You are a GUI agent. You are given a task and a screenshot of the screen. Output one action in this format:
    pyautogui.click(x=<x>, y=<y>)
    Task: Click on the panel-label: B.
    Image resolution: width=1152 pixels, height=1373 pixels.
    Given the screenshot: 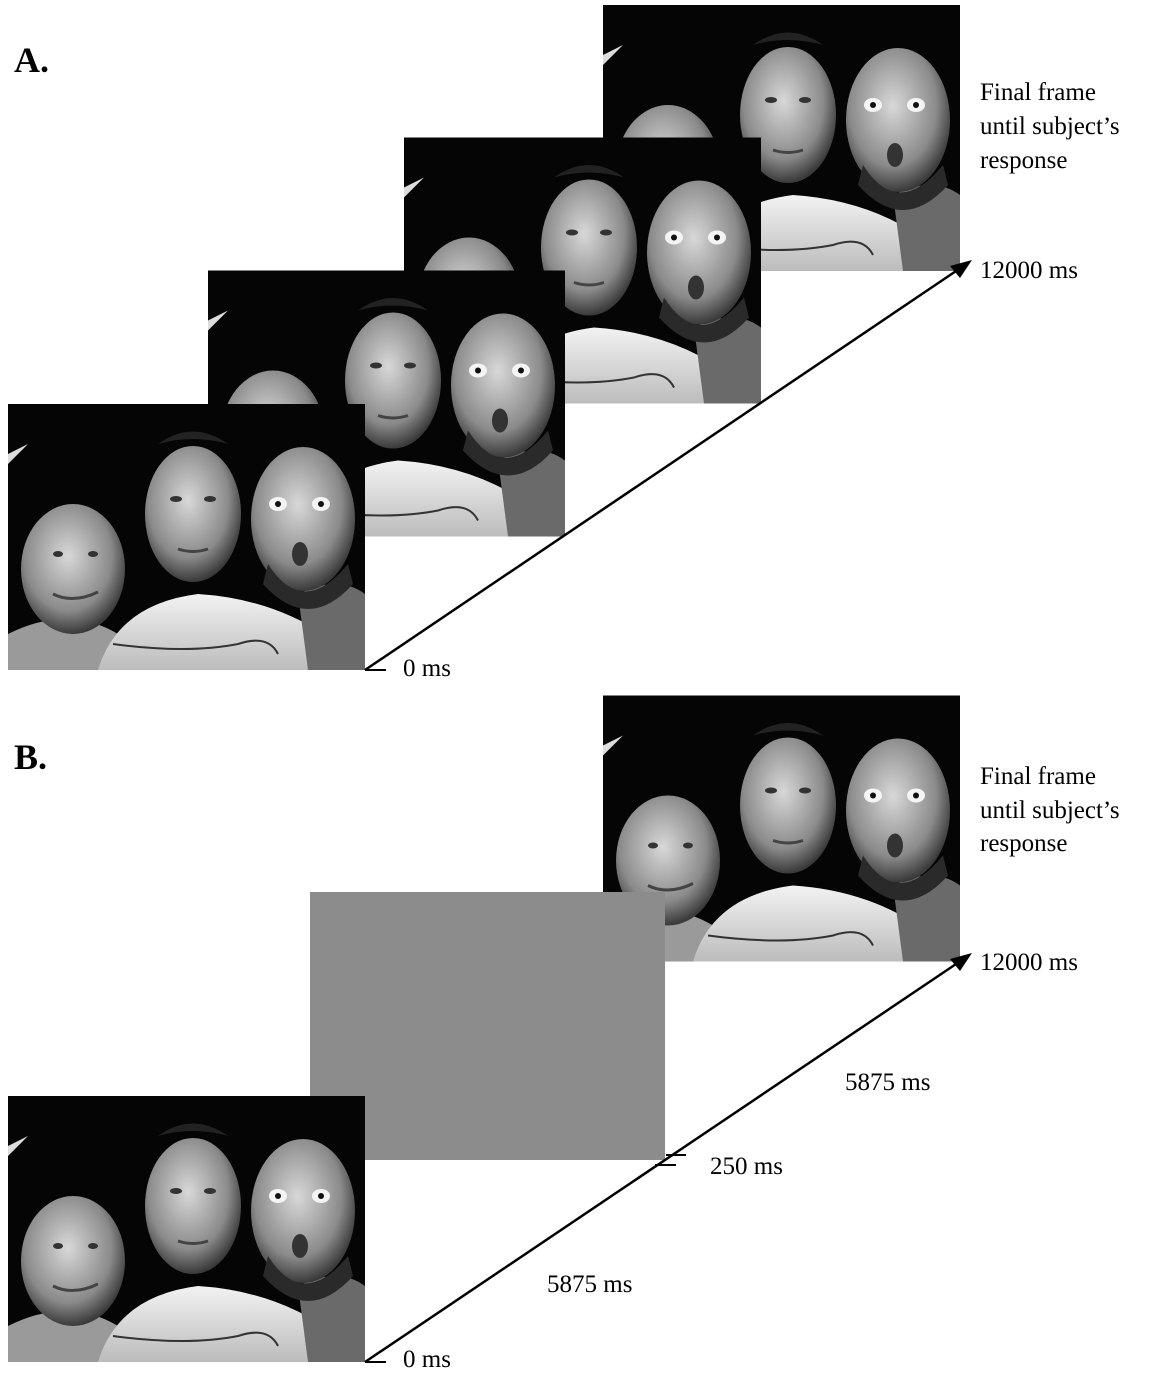 What is the action you would take?
    pyautogui.click(x=30, y=757)
    